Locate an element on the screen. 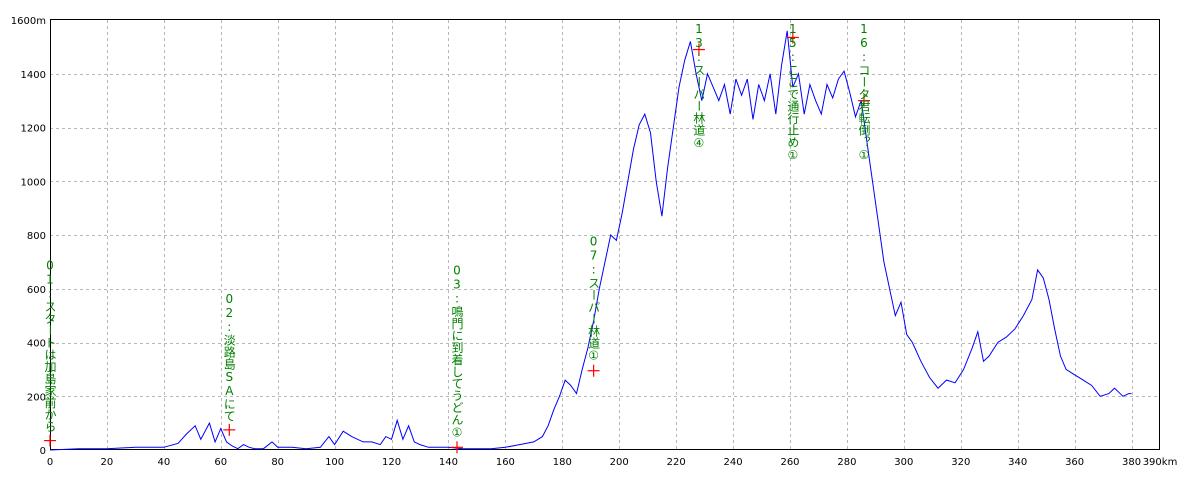  waypoint-label: 16:コータ君転倒？① is located at coordinates (864, 92).